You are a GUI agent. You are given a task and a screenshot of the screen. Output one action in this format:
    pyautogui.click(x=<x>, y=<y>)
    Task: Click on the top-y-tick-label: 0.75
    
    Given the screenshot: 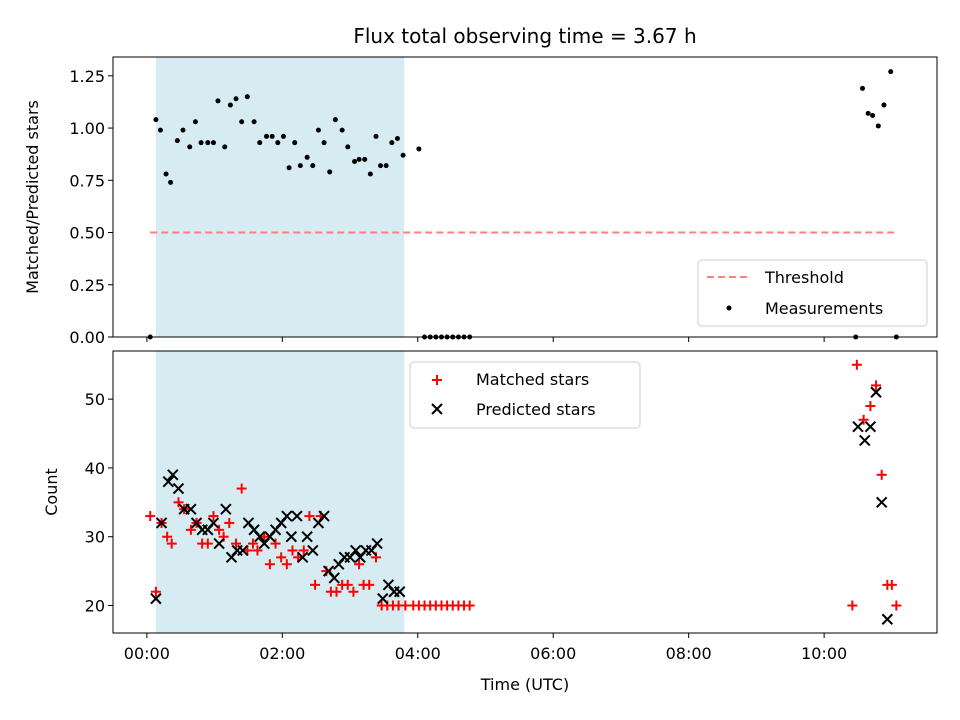 What is the action you would take?
    pyautogui.click(x=87, y=180)
    